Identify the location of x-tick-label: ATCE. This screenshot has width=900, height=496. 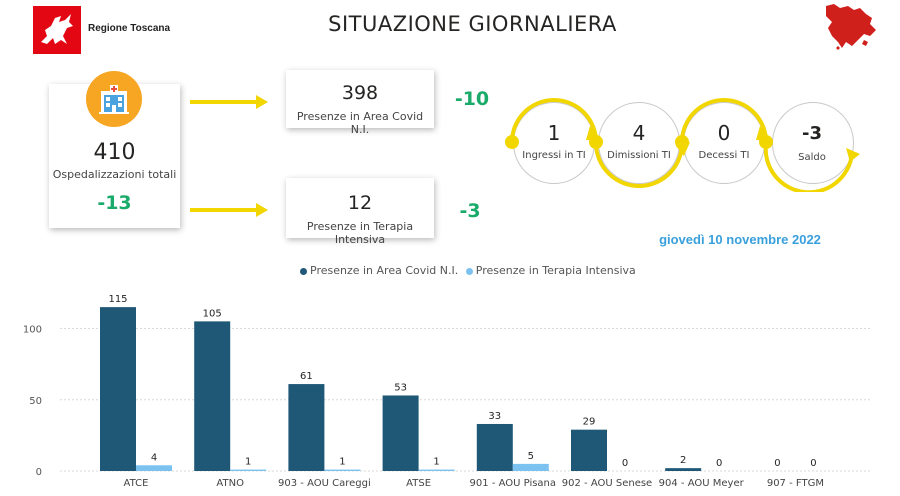
(136, 483).